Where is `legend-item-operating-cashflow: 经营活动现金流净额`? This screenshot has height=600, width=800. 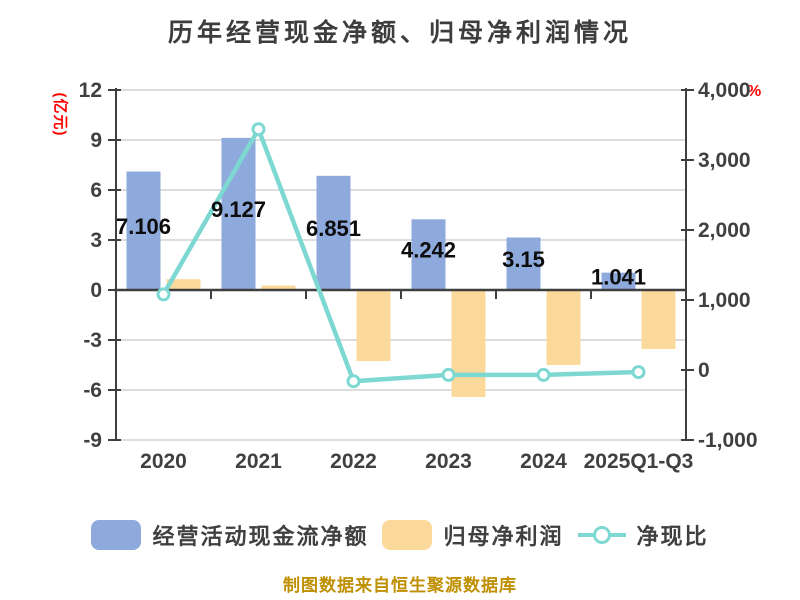 legend-item-operating-cashflow: 经营活动现金流净额 is located at coordinates (229, 535).